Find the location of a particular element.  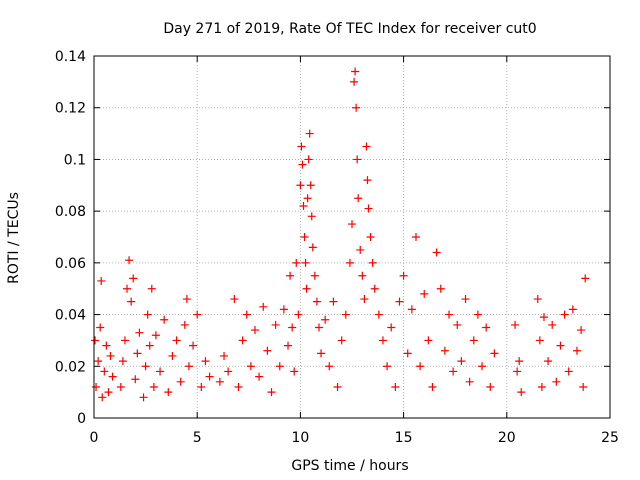

y-tick-label: 0 is located at coordinates (81, 419).